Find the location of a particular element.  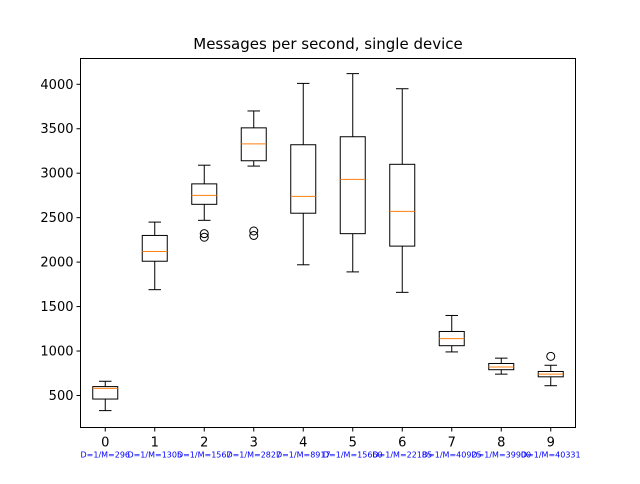

x-tick-label: 9 is located at coordinates (551, 443).